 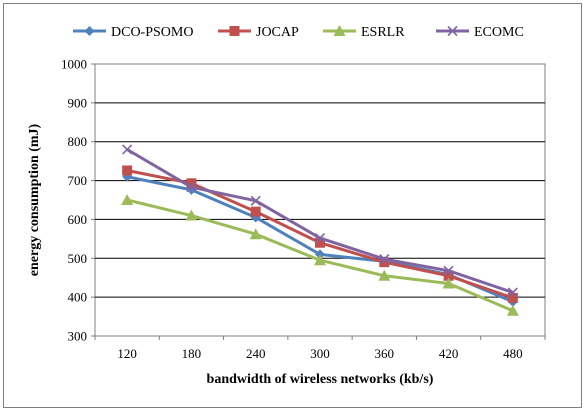 I want to click on x-tick-label: 300, so click(x=320, y=353).